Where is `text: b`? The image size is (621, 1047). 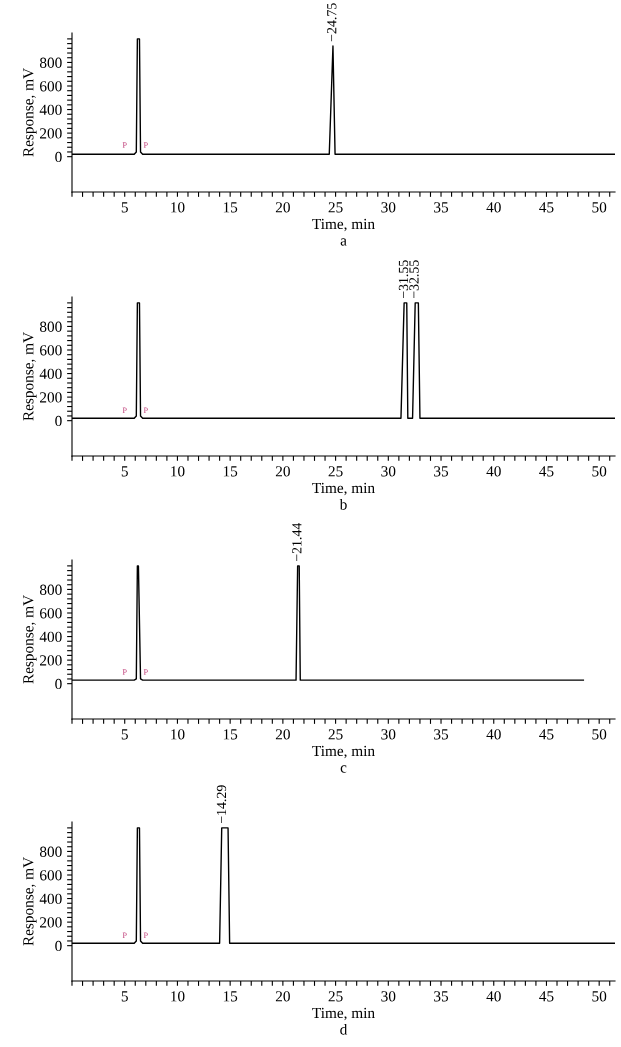 text: b is located at coordinates (343, 504).